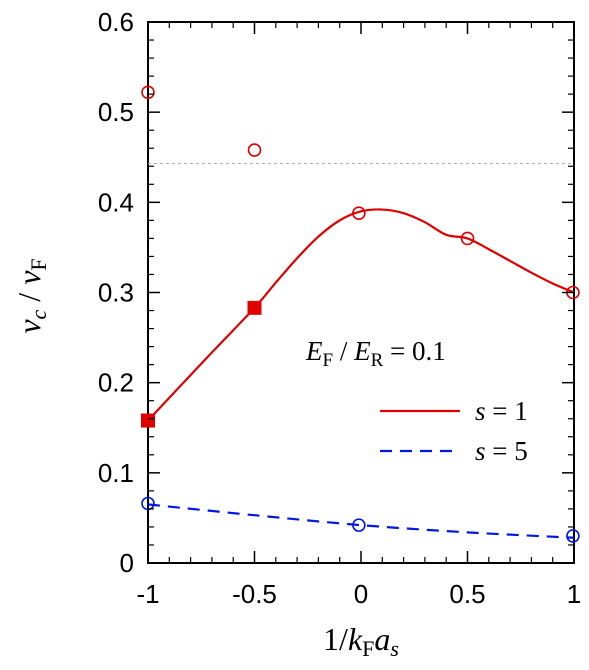  What do you see at coordinates (480, 451) in the screenshot?
I see `legend-s5-s: s` at bounding box center [480, 451].